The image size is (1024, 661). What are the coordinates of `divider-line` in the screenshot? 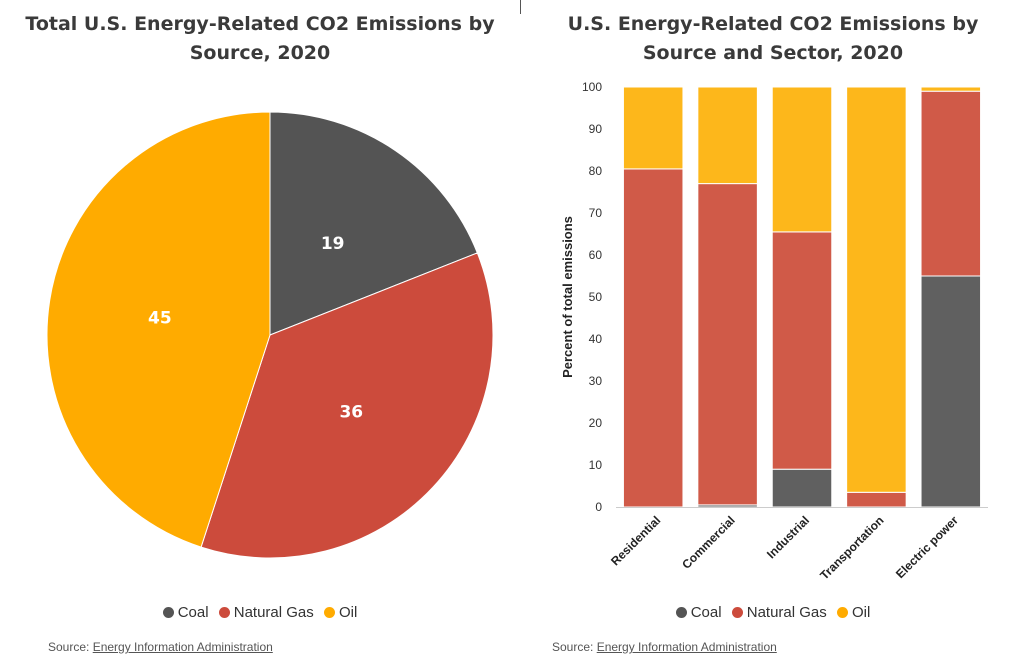 It's located at (520, 7).